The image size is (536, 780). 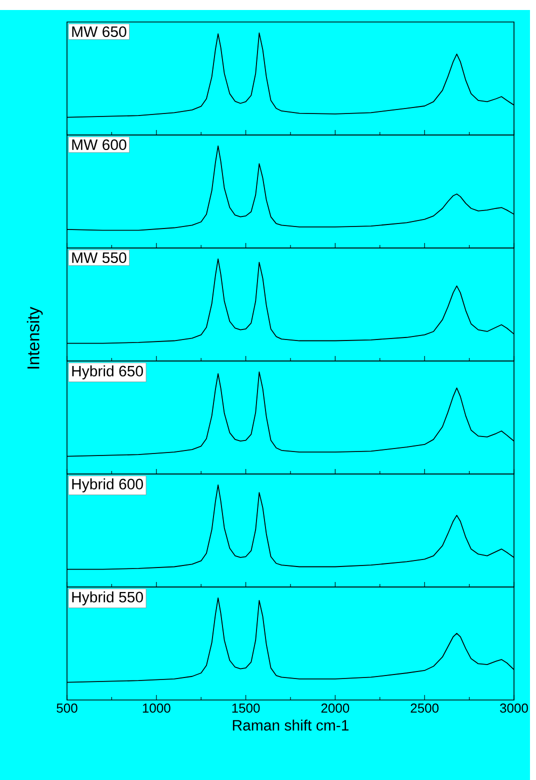 I want to click on x-tick-label: 1500, so click(x=246, y=708).